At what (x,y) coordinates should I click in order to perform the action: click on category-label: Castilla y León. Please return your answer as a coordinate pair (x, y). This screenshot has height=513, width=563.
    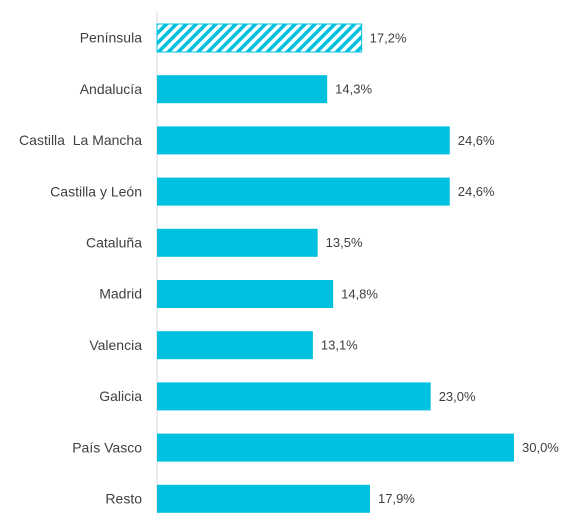
    Looking at the image, I should click on (96, 191).